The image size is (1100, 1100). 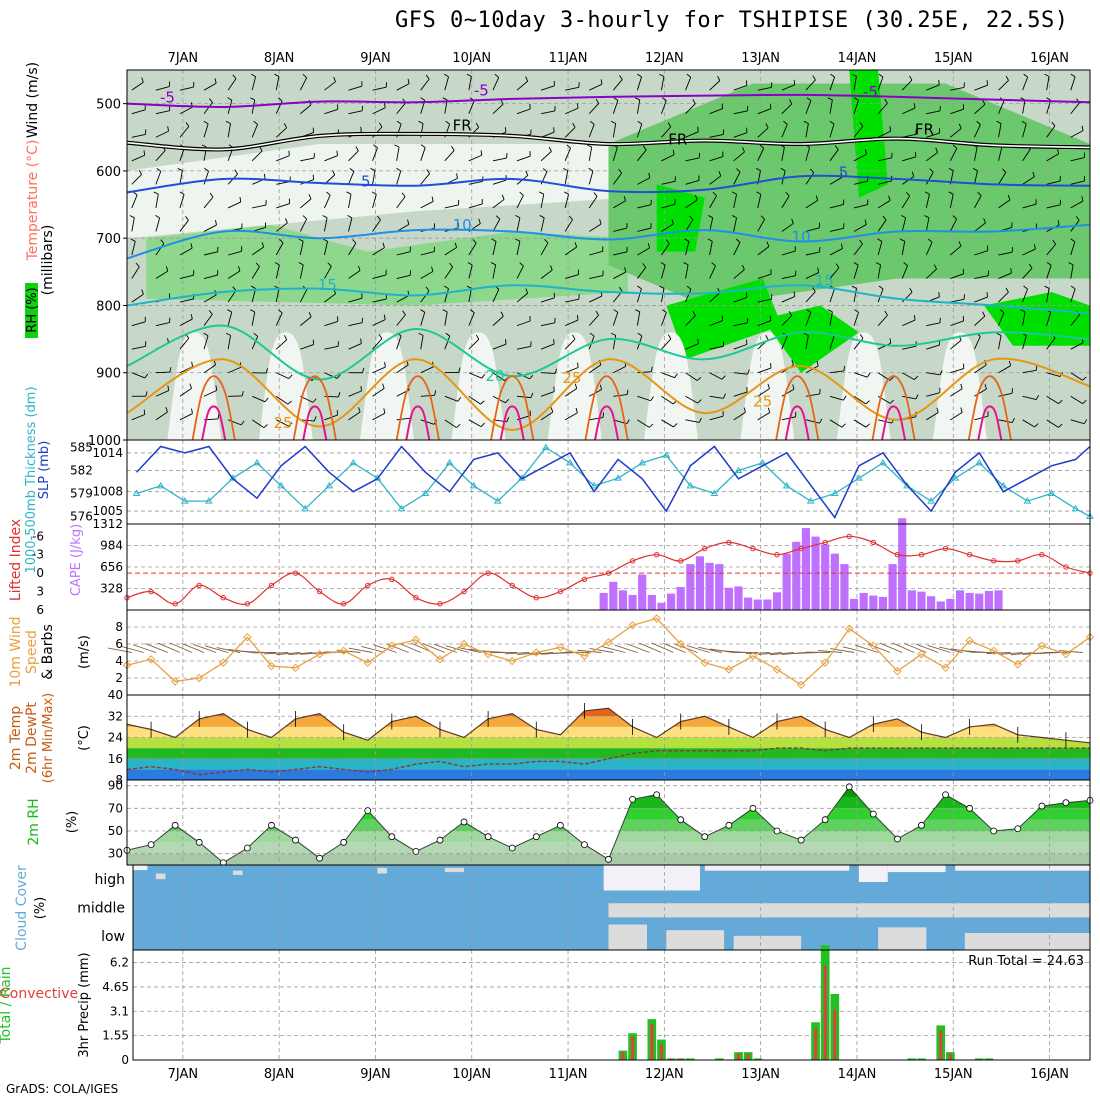 What do you see at coordinates (111, 567) in the screenshot?
I see `cape-tick-656: 656` at bounding box center [111, 567].